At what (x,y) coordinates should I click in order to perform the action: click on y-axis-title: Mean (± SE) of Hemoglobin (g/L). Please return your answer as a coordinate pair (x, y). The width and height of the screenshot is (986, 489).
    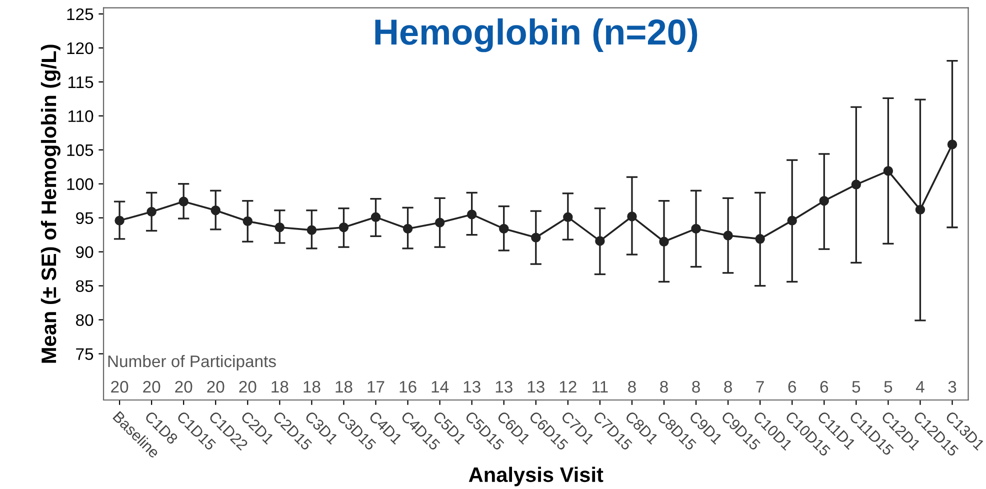
    Looking at the image, I should click on (50, 203).